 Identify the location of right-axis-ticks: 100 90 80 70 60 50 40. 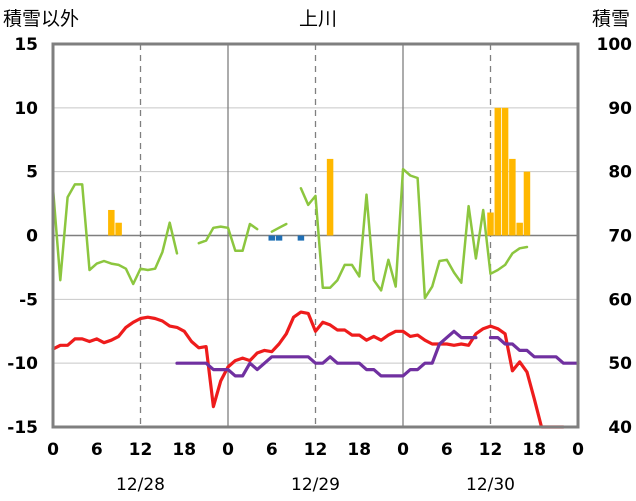
(615, 236).